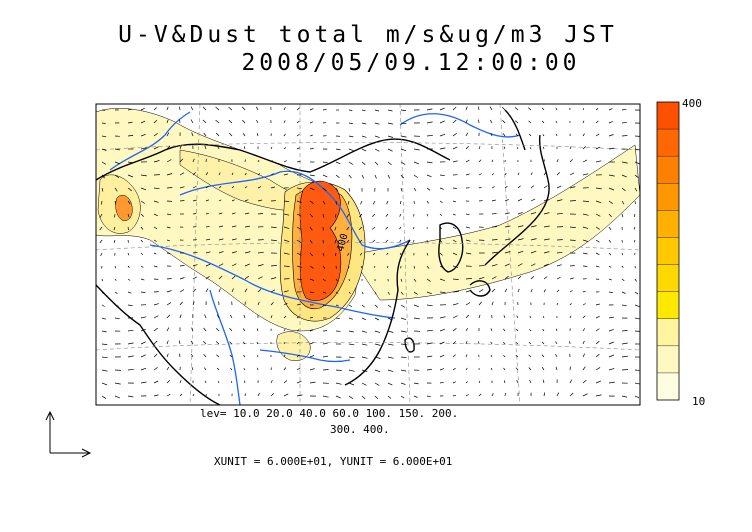  What do you see at coordinates (692, 103) in the screenshot?
I see `colorbar-max-label: 400` at bounding box center [692, 103].